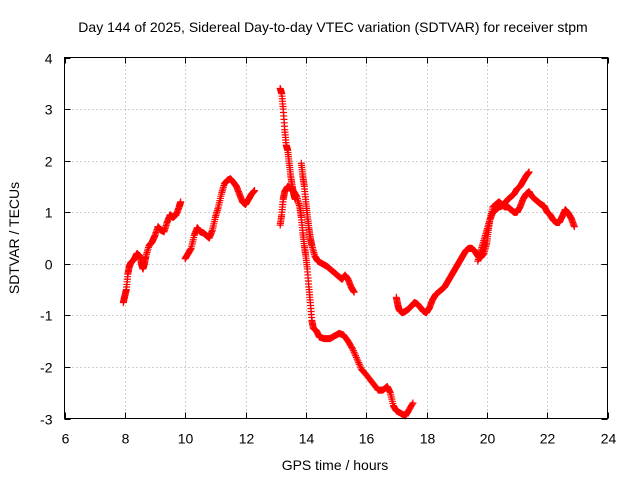 The width and height of the screenshot is (640, 485). I want to click on x-tick-label: 14, so click(307, 439).